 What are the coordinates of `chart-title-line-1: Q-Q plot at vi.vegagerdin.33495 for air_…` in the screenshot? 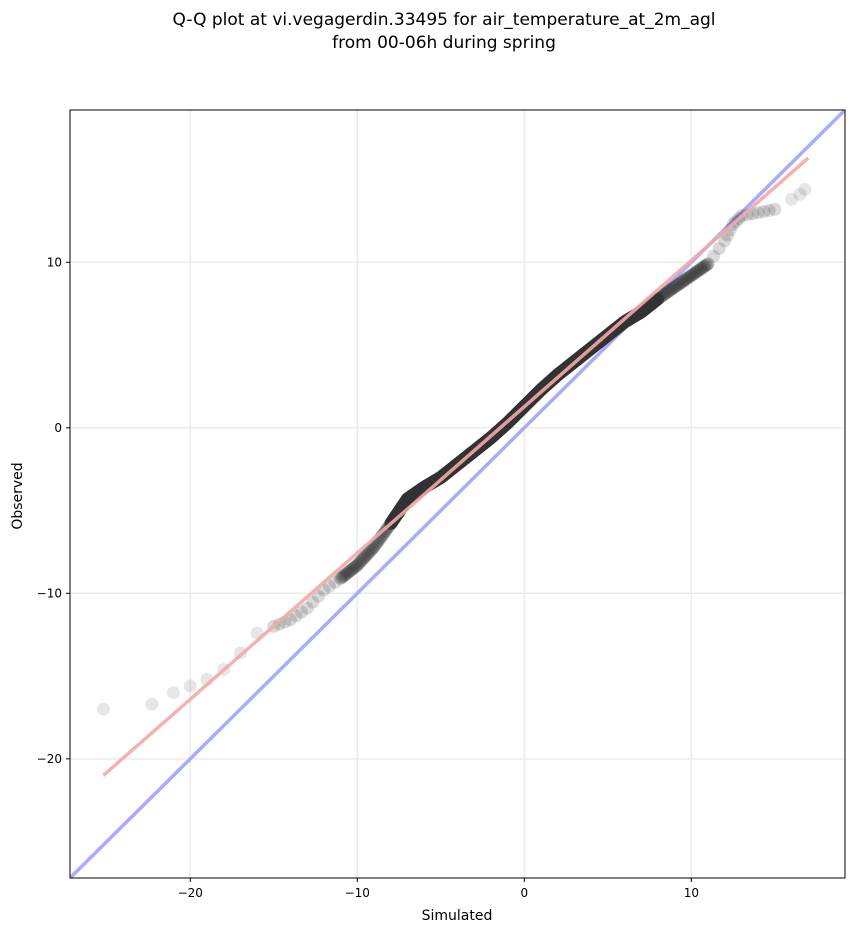 It's located at (443, 20).